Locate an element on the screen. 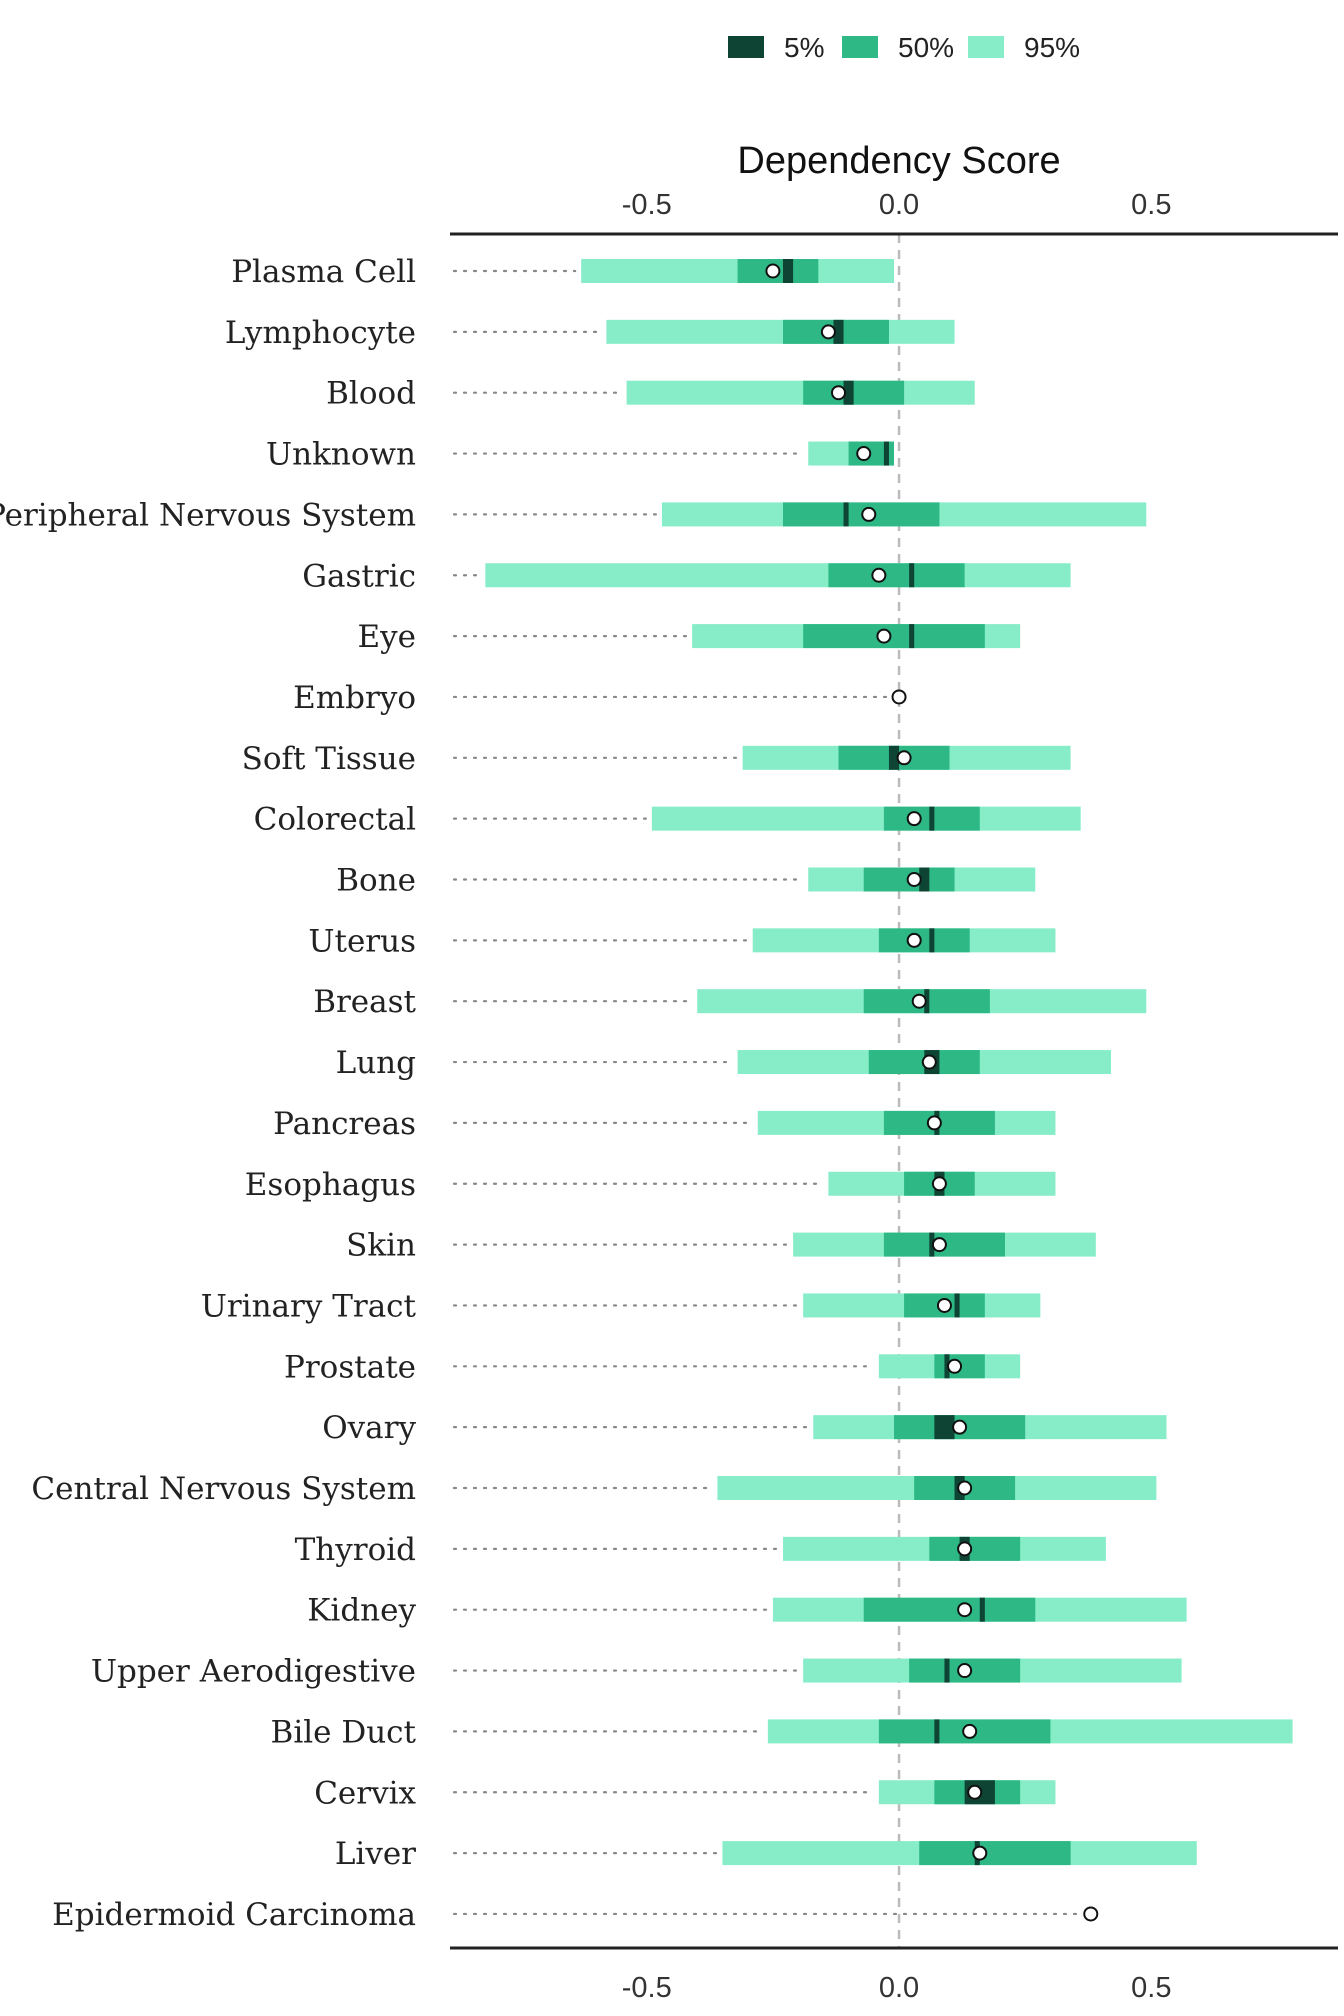 The image size is (1344, 2016). category-row: Embryo is located at coordinates (600, 698).